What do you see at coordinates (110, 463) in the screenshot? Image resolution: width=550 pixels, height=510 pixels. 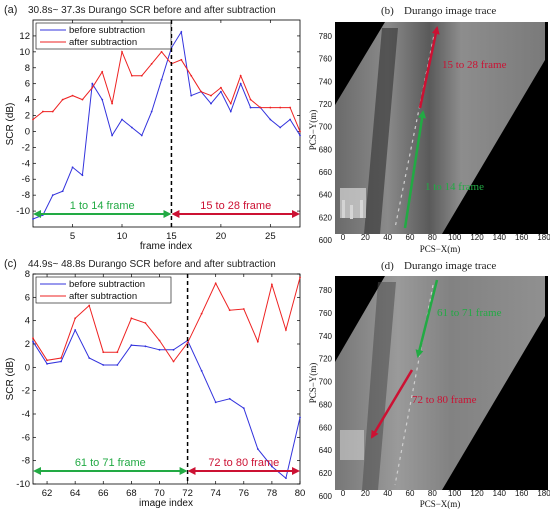 I see `annotation-label-green: 61 to 71 frame` at bounding box center [110, 463].